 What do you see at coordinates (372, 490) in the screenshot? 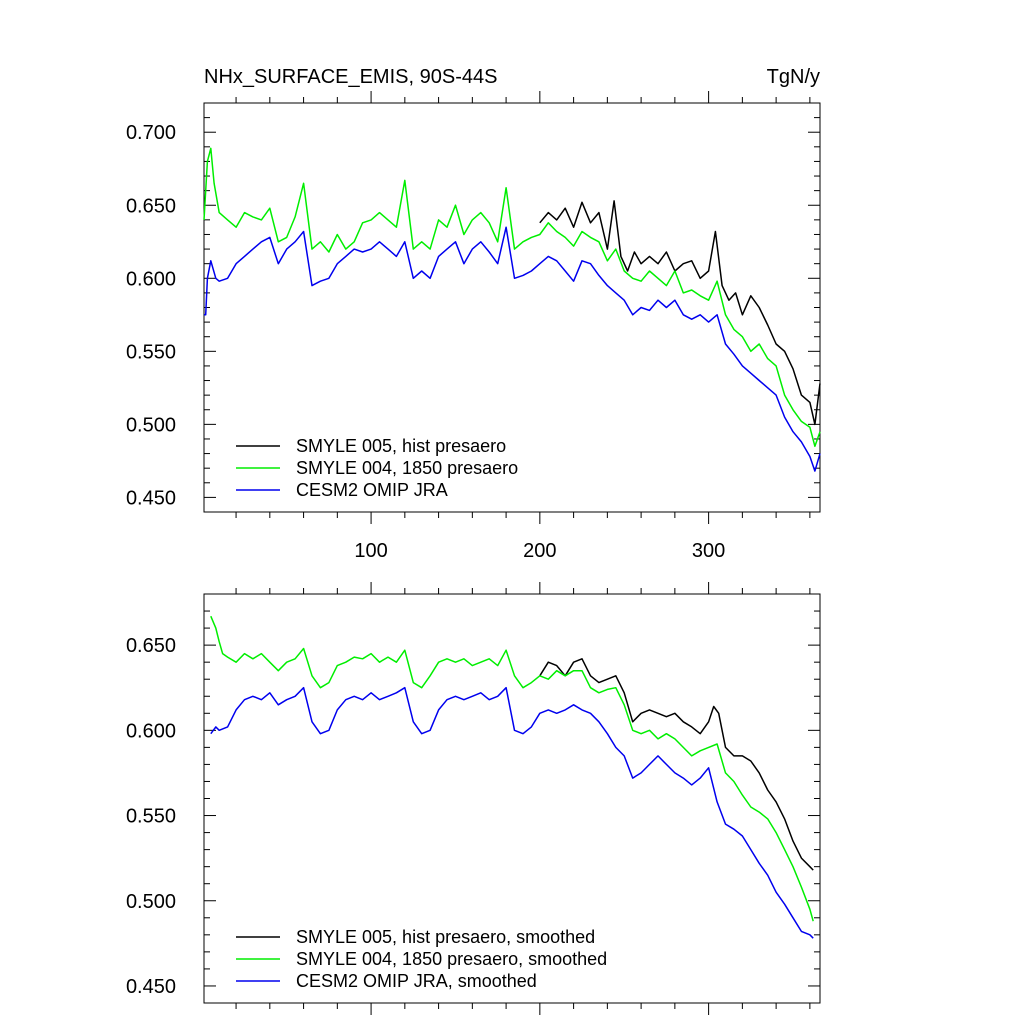
I see `legend-label-3: CESM2 OMIP JRA` at bounding box center [372, 490].